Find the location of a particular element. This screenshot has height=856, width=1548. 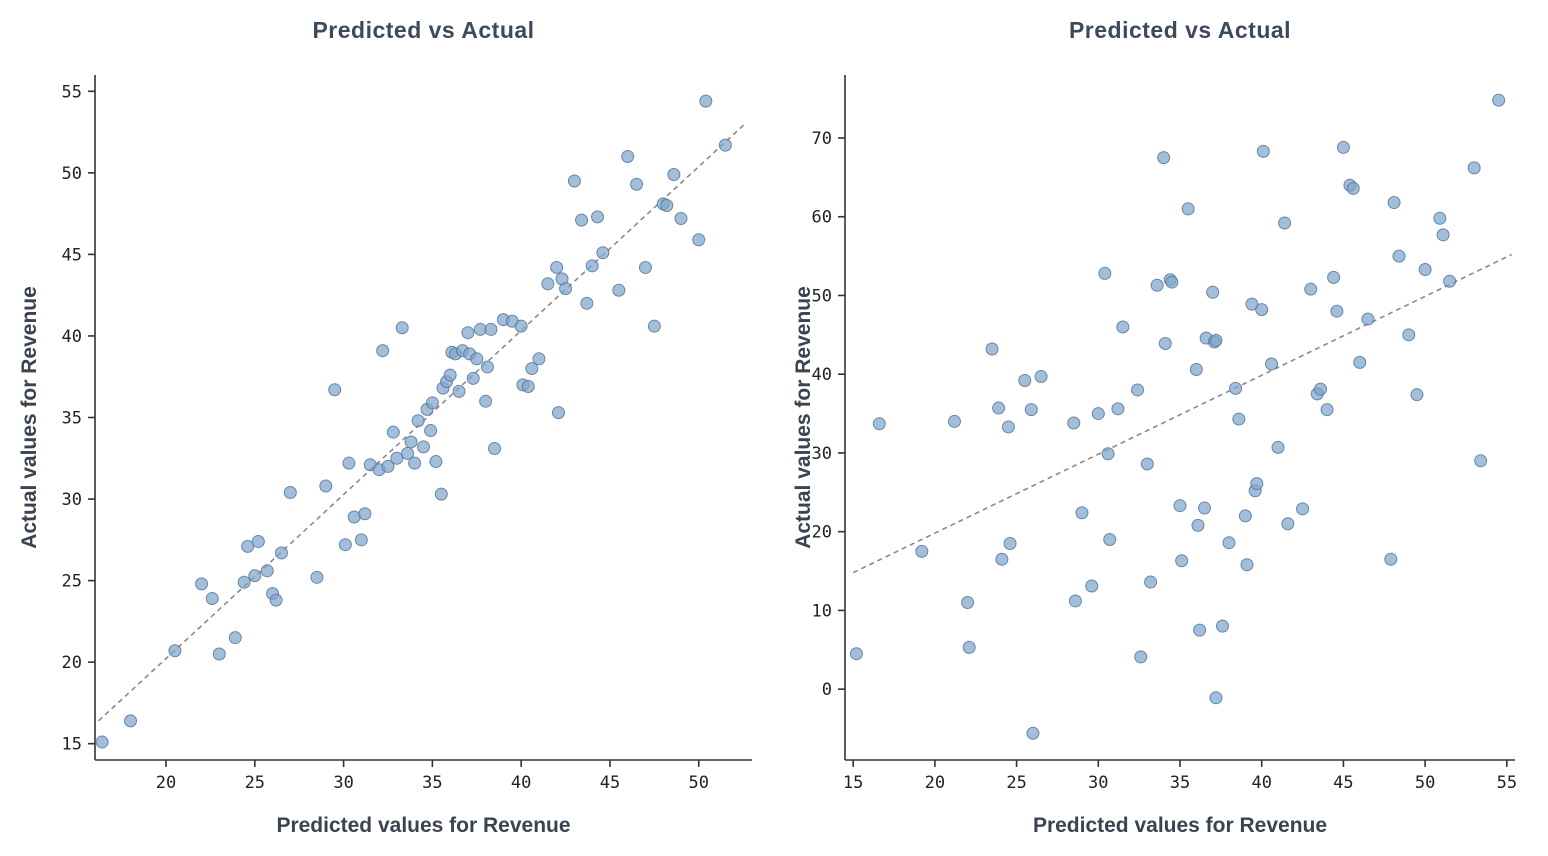

y-tick-label: 50 is located at coordinates (72, 174).